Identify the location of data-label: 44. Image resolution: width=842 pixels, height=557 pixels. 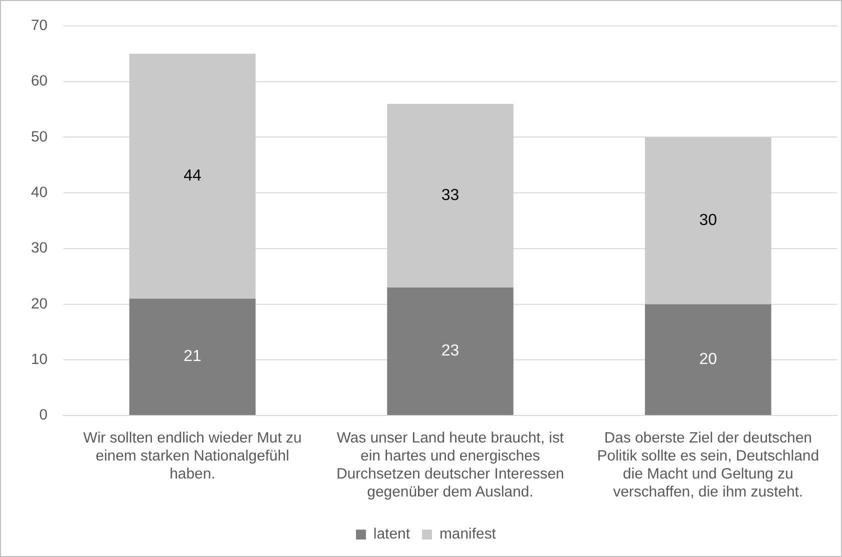
(193, 176).